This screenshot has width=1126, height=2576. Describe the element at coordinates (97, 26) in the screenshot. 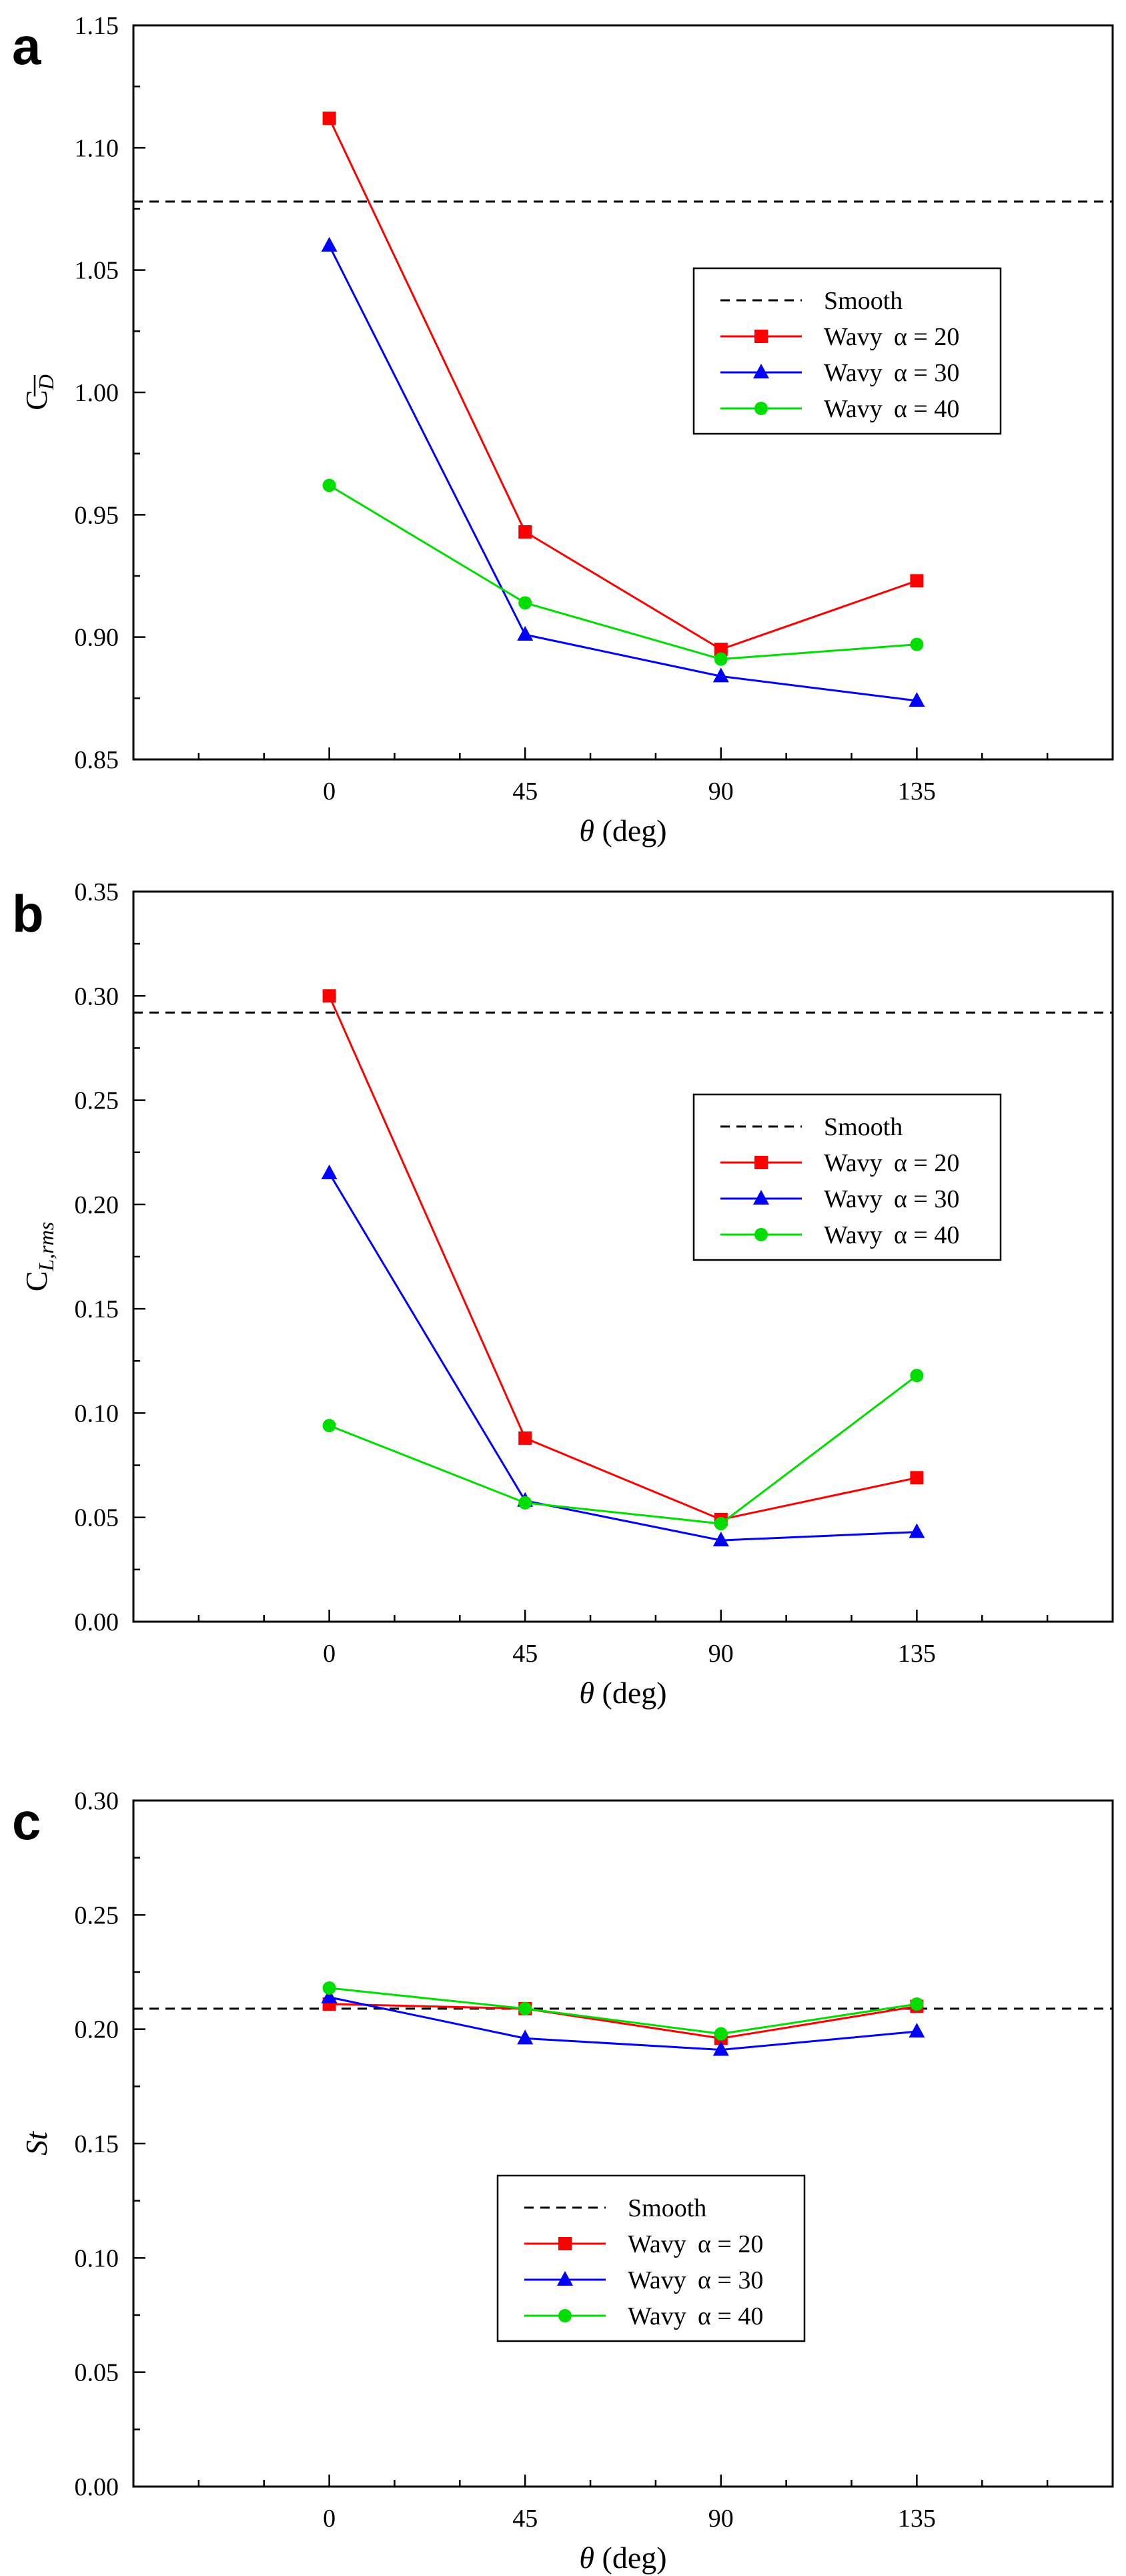

I see `y-tick-label: 1.15` at that location.